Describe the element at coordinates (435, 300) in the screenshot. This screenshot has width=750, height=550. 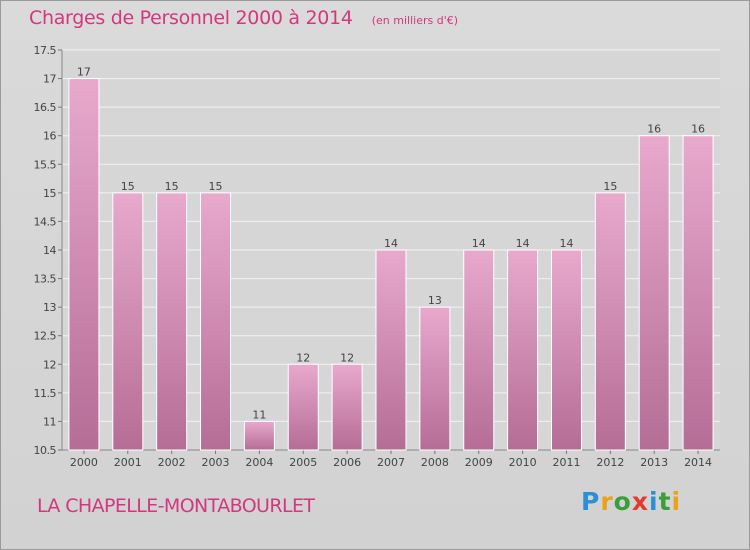
I see `data-label: 13` at that location.